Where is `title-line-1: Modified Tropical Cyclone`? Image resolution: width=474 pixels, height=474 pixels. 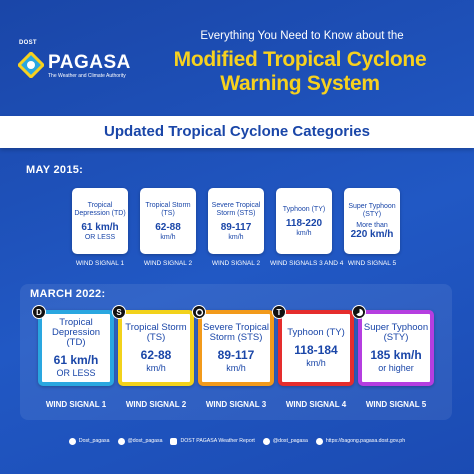 title-line-1: Modified Tropical Cyclone is located at coordinates (300, 59).